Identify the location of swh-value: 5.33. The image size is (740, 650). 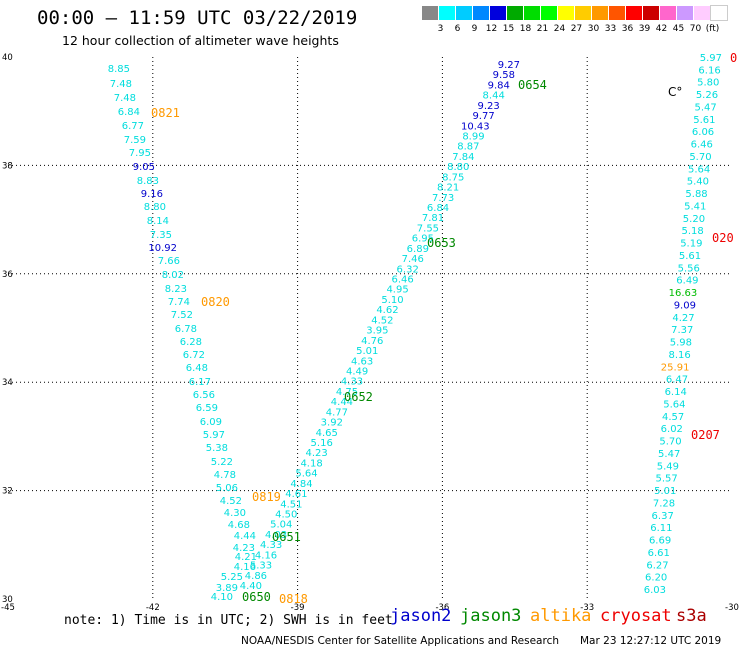
(261, 566).